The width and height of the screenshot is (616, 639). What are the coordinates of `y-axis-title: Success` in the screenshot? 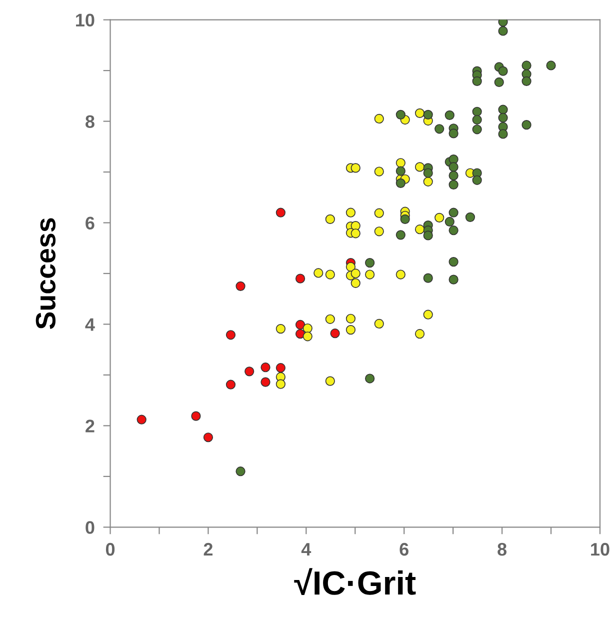 It's located at (46, 274).